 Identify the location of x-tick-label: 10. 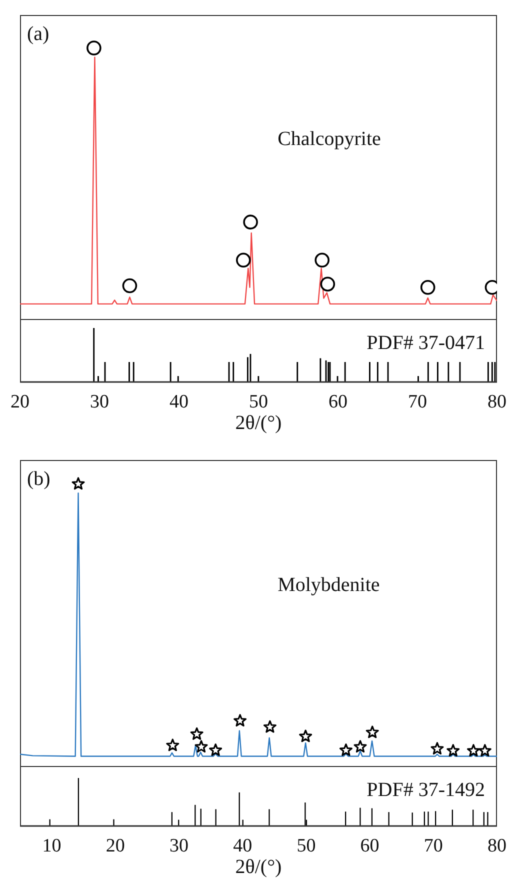
(52, 845).